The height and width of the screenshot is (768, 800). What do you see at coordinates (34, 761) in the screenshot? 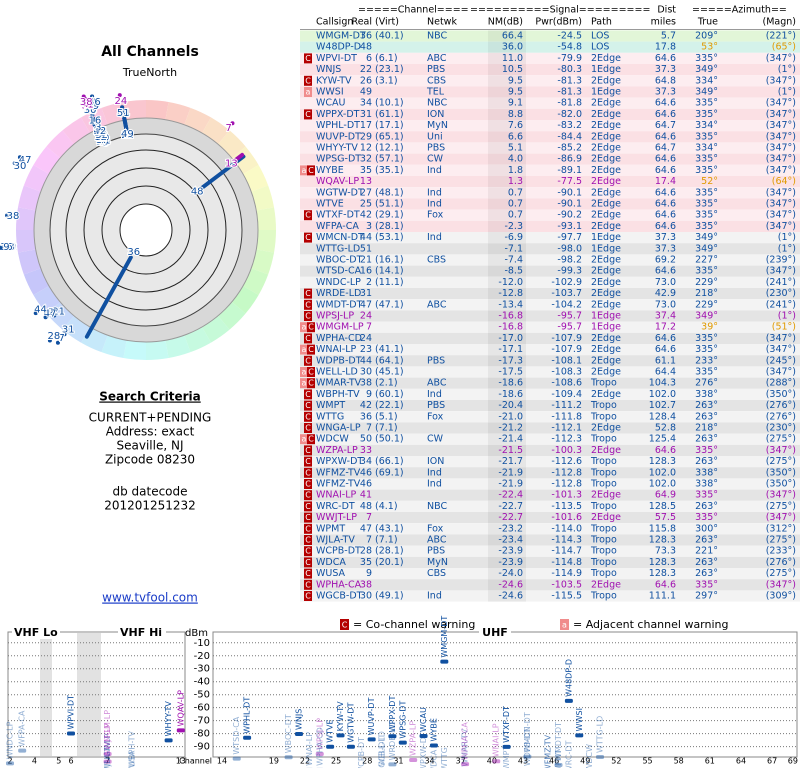
I see `x-tick-label: 4` at bounding box center [34, 761].